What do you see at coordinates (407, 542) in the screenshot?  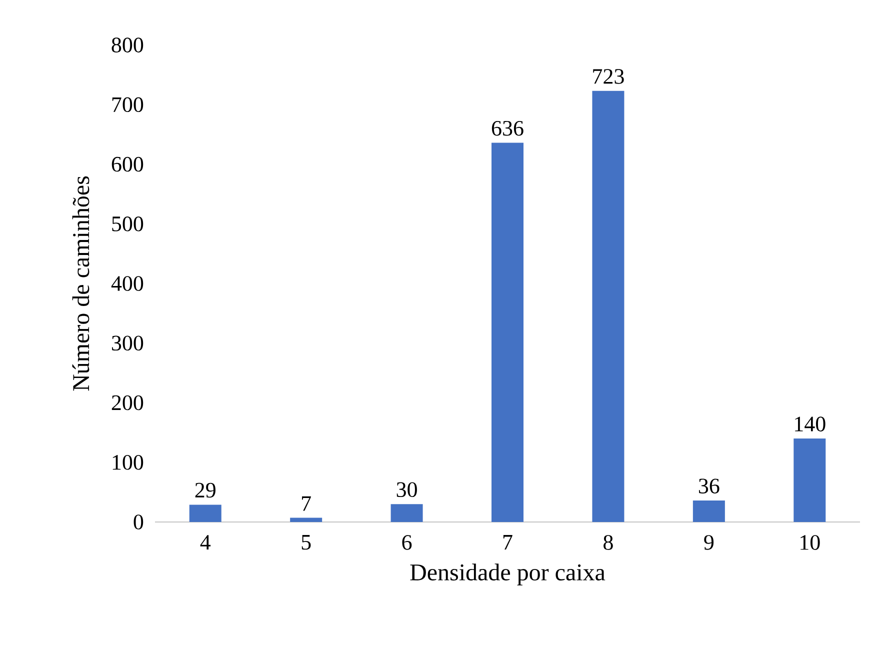 I see `x-tick-label: 6` at bounding box center [407, 542].